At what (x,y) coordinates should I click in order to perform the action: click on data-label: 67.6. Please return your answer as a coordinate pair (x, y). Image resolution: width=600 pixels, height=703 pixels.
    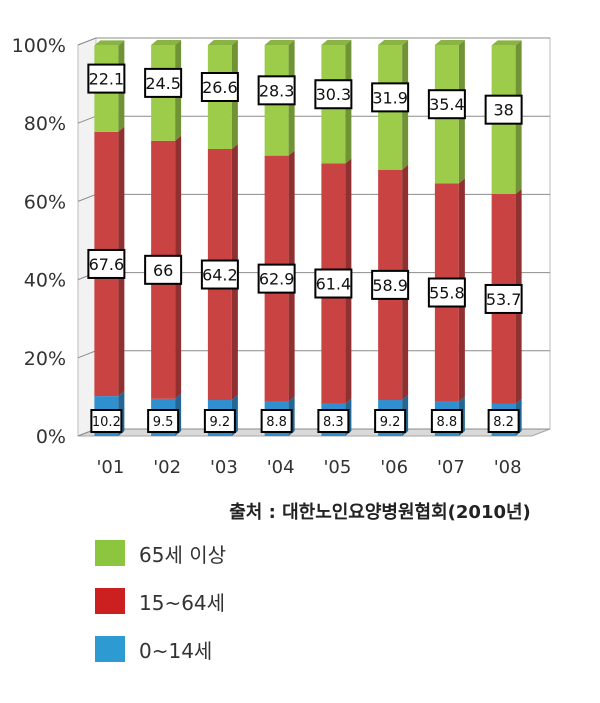
    Looking at the image, I should click on (107, 264).